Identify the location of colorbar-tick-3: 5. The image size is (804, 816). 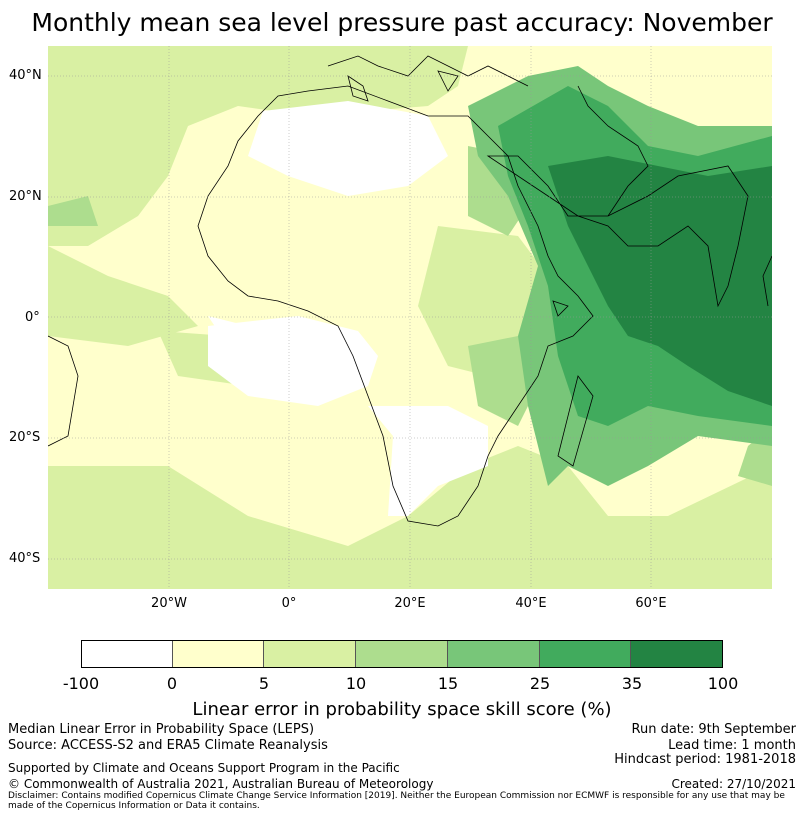
(264, 683).